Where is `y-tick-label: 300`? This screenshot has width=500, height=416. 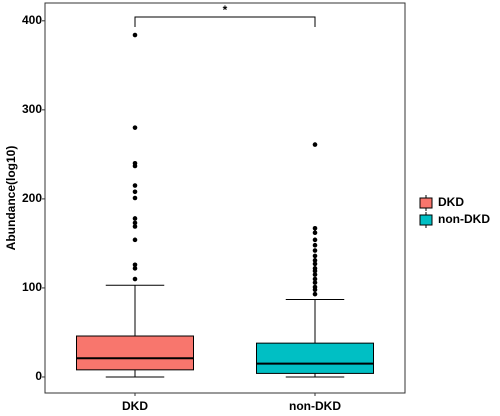 y-tick-label: 300 is located at coordinates (32, 109).